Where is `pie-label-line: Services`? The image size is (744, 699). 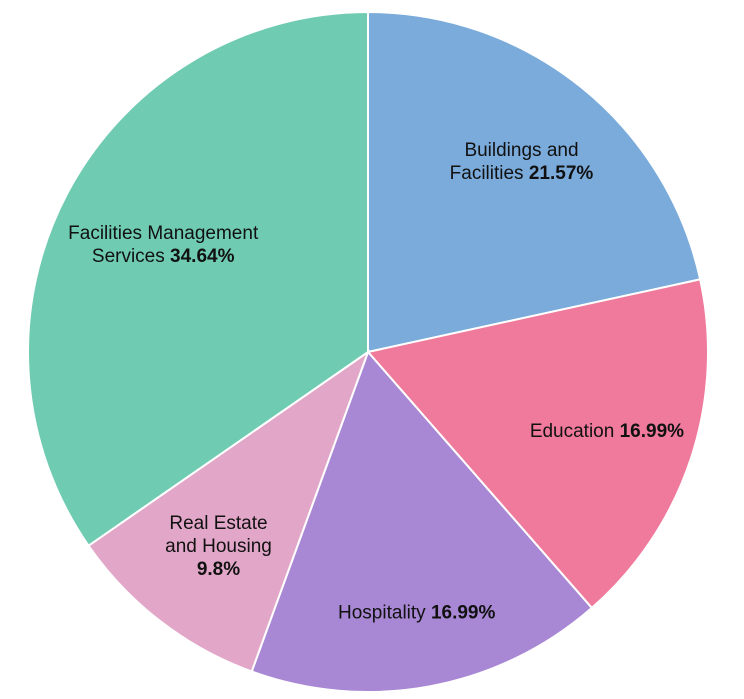
pie-label-line: Services is located at coordinates (131, 256).